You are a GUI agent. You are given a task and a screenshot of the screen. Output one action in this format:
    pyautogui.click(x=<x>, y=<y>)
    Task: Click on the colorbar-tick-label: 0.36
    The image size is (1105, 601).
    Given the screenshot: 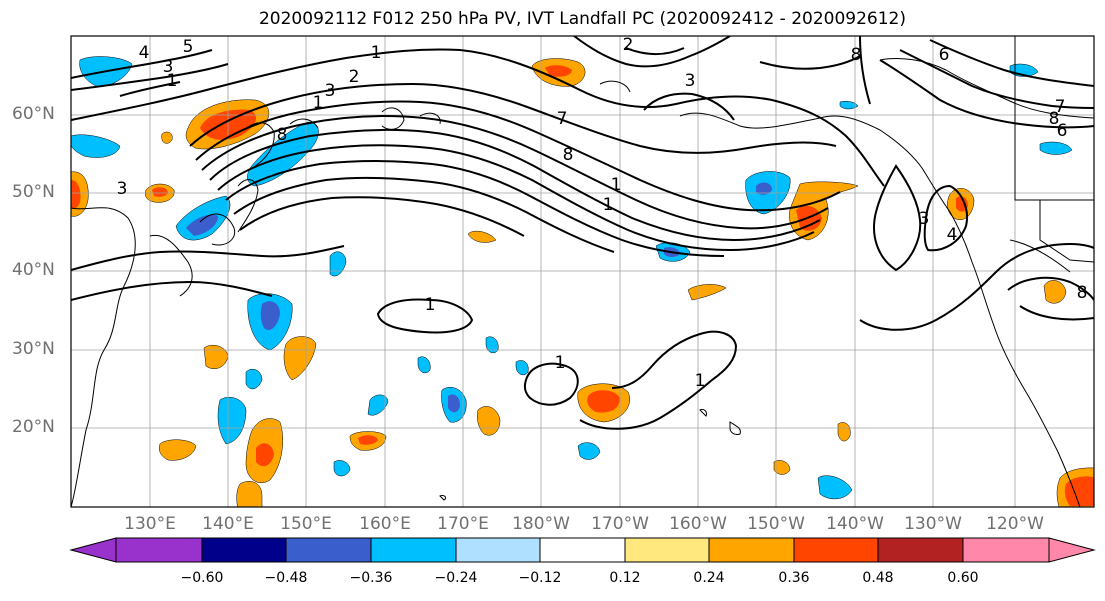 What is the action you would take?
    pyautogui.click(x=794, y=578)
    